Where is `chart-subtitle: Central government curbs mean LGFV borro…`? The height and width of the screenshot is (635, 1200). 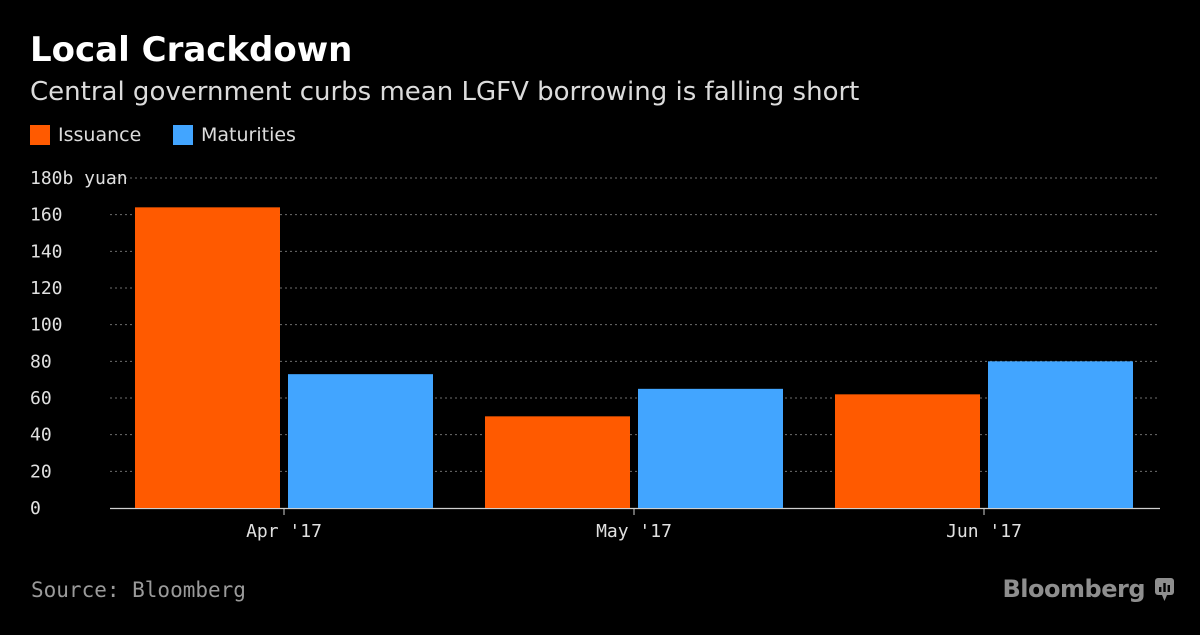
chart-subtitle: Central government curbs mean LGFV borro… is located at coordinates (445, 92).